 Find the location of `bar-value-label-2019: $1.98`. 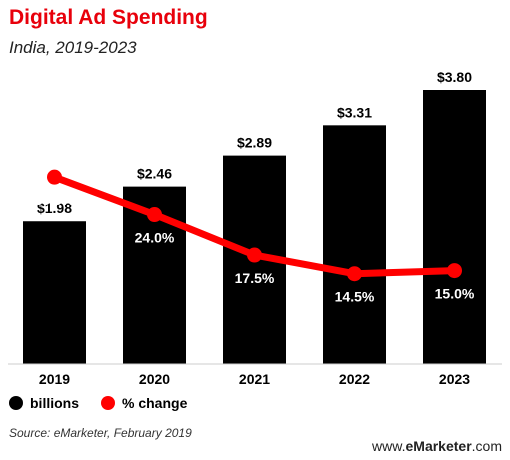

bar-value-label-2019: $1.98 is located at coordinates (54, 208).